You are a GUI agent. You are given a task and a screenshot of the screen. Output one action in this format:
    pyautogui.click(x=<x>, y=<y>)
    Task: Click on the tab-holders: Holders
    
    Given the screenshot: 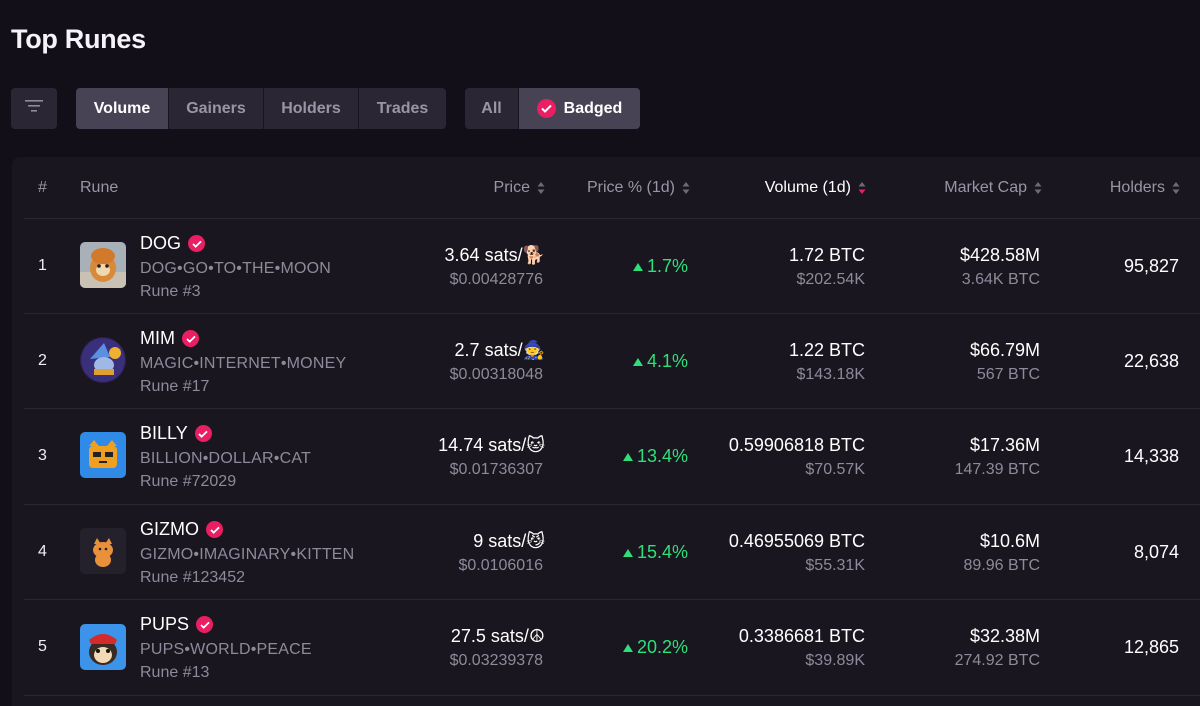 What is the action you would take?
    pyautogui.click(x=311, y=108)
    